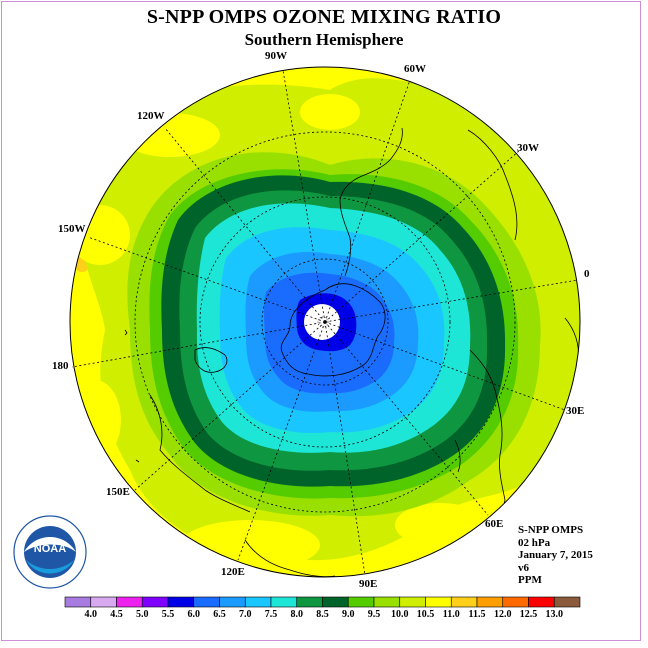  Describe the element at coordinates (551, 530) in the screenshot. I see `info-instrument: S-NPP OMPS` at that location.